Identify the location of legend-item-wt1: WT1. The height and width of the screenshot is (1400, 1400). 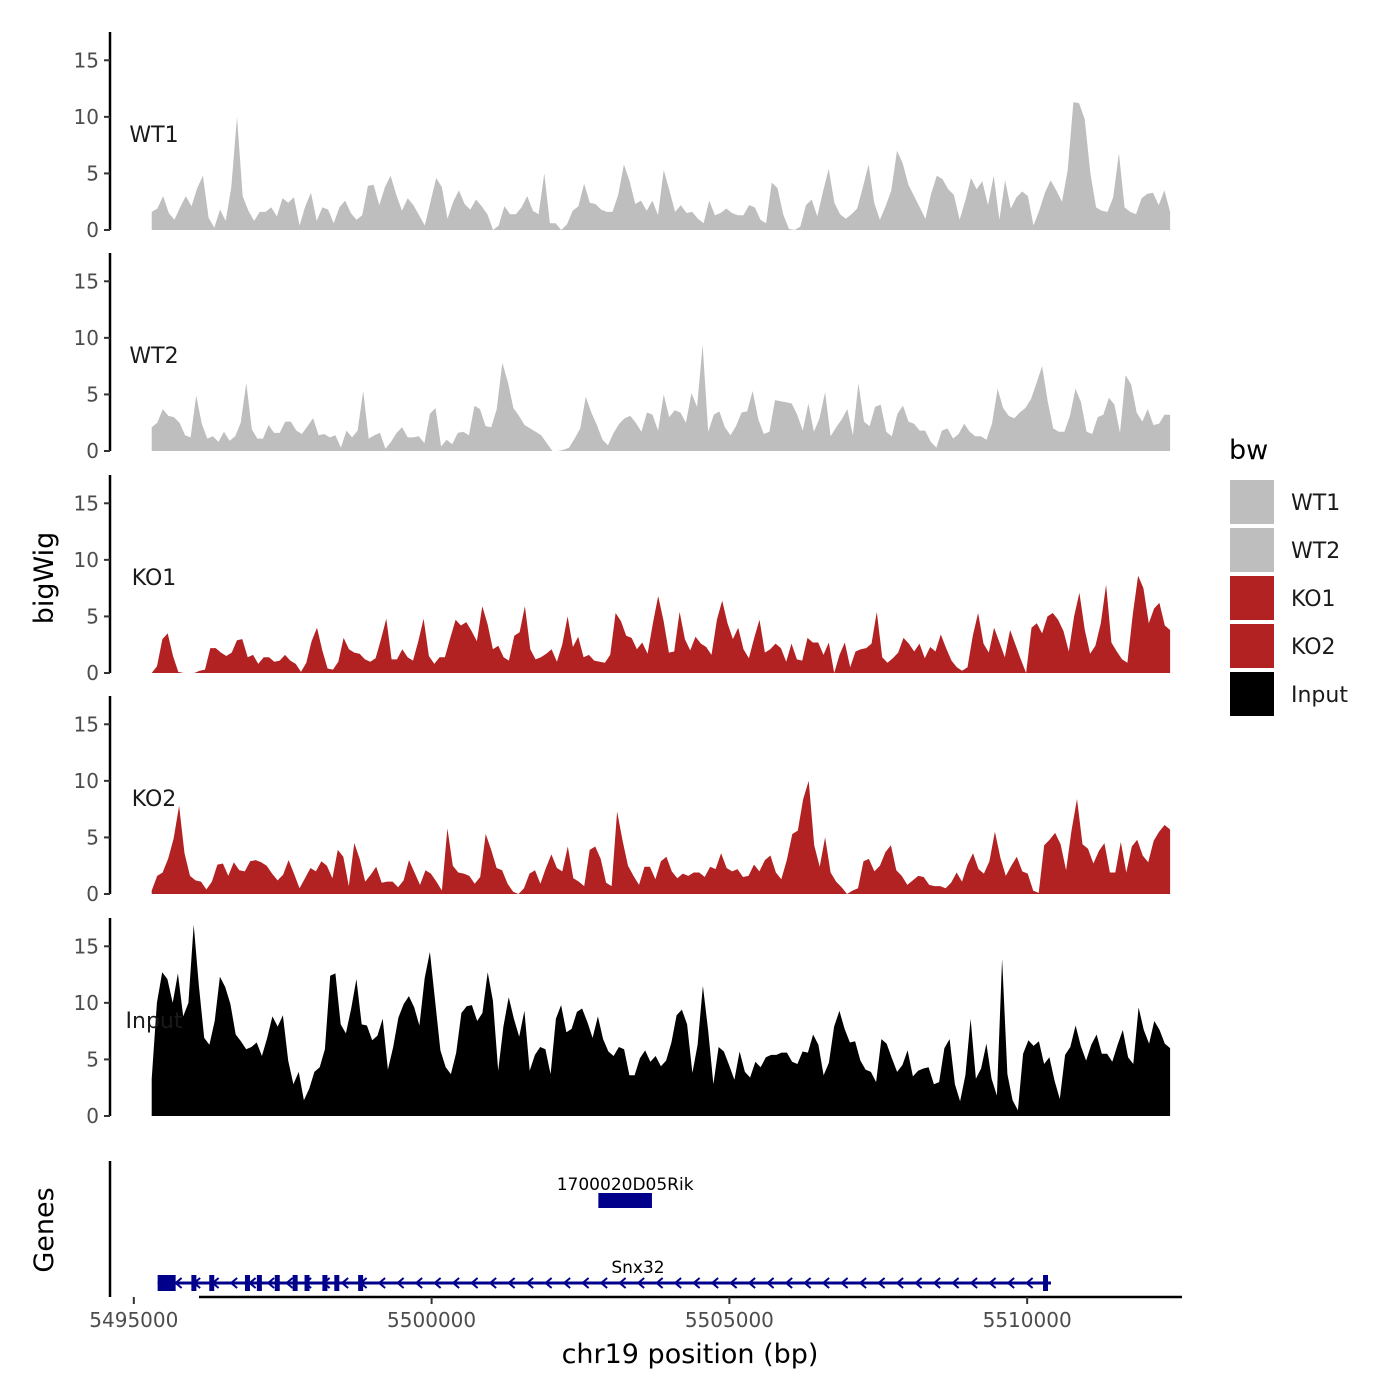
(1285, 502).